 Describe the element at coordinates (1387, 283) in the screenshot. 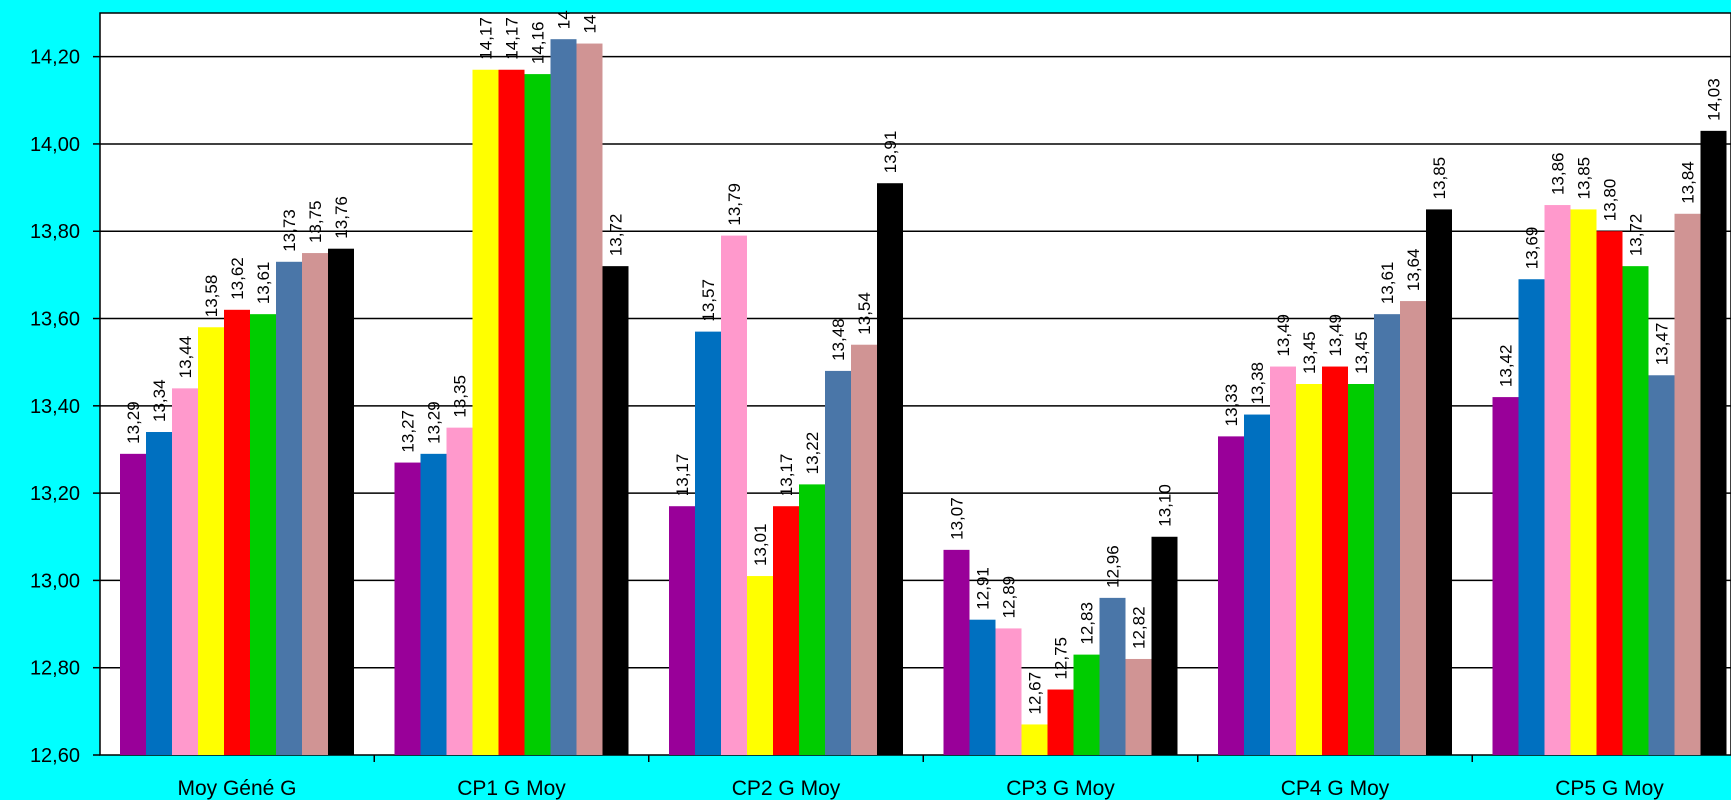

I see `data-label: 13,61` at that location.